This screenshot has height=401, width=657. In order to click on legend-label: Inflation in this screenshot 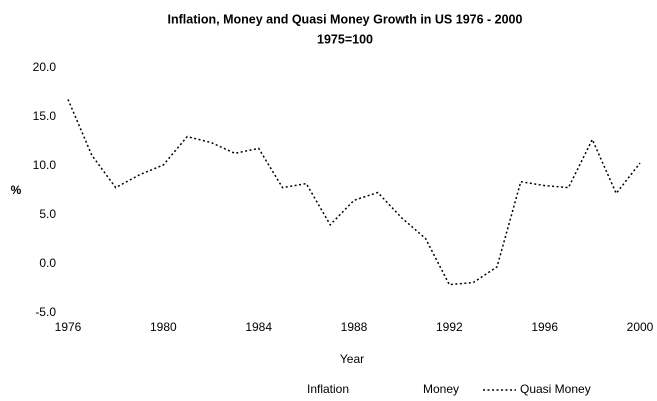, I will do `click(328, 389)`.